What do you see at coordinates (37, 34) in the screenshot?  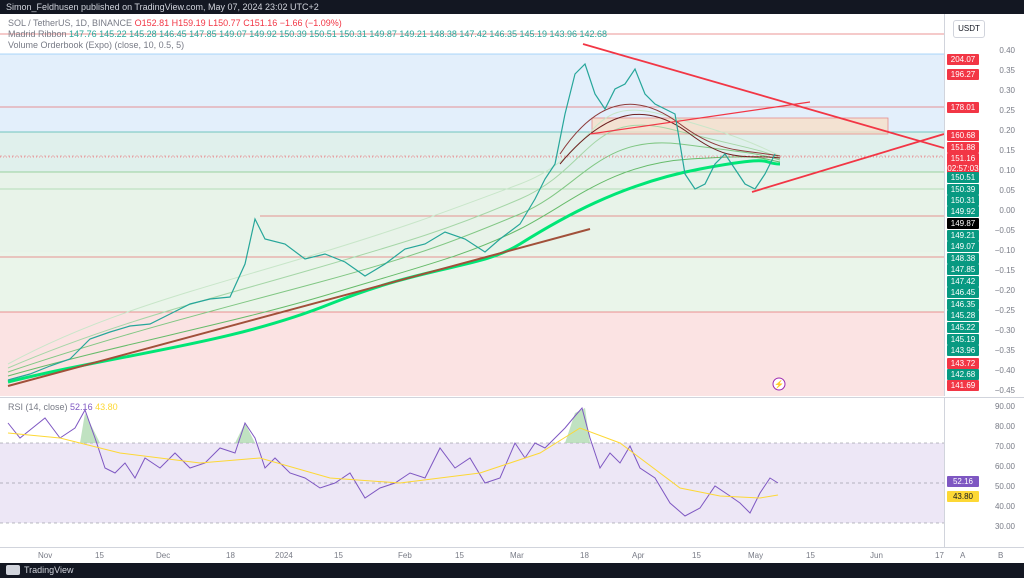 I see `ribbon-name: Madrid Ribbon` at bounding box center [37, 34].